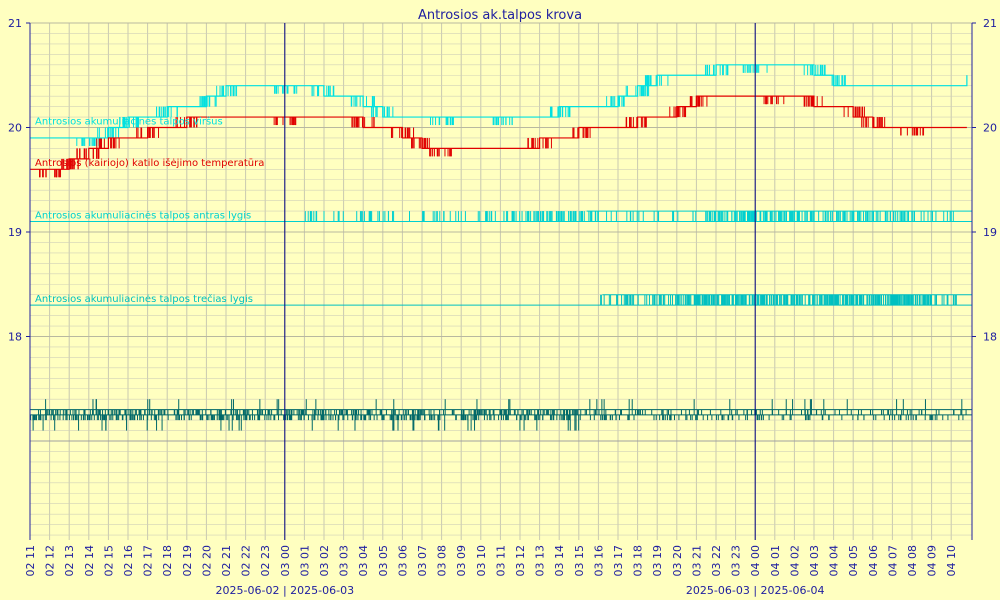 The width and height of the screenshot is (1000, 600). What do you see at coordinates (148, 561) in the screenshot?
I see `x-tick-label: 02 17` at bounding box center [148, 561].